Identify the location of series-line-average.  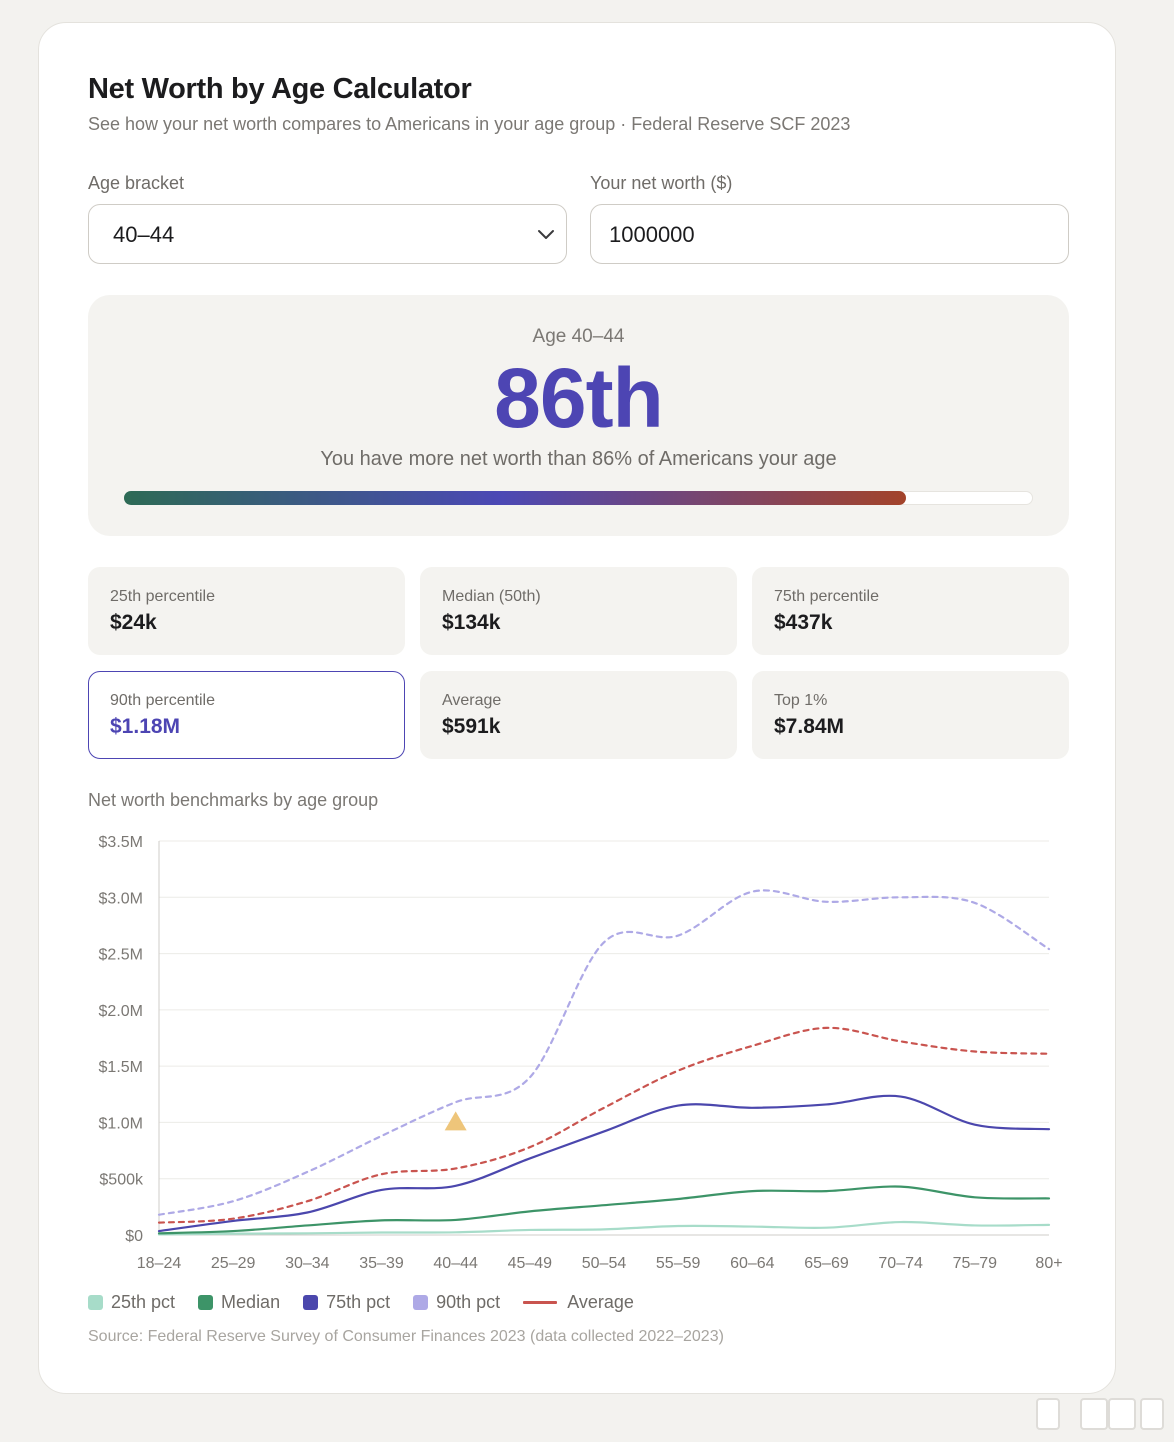
(604, 1125).